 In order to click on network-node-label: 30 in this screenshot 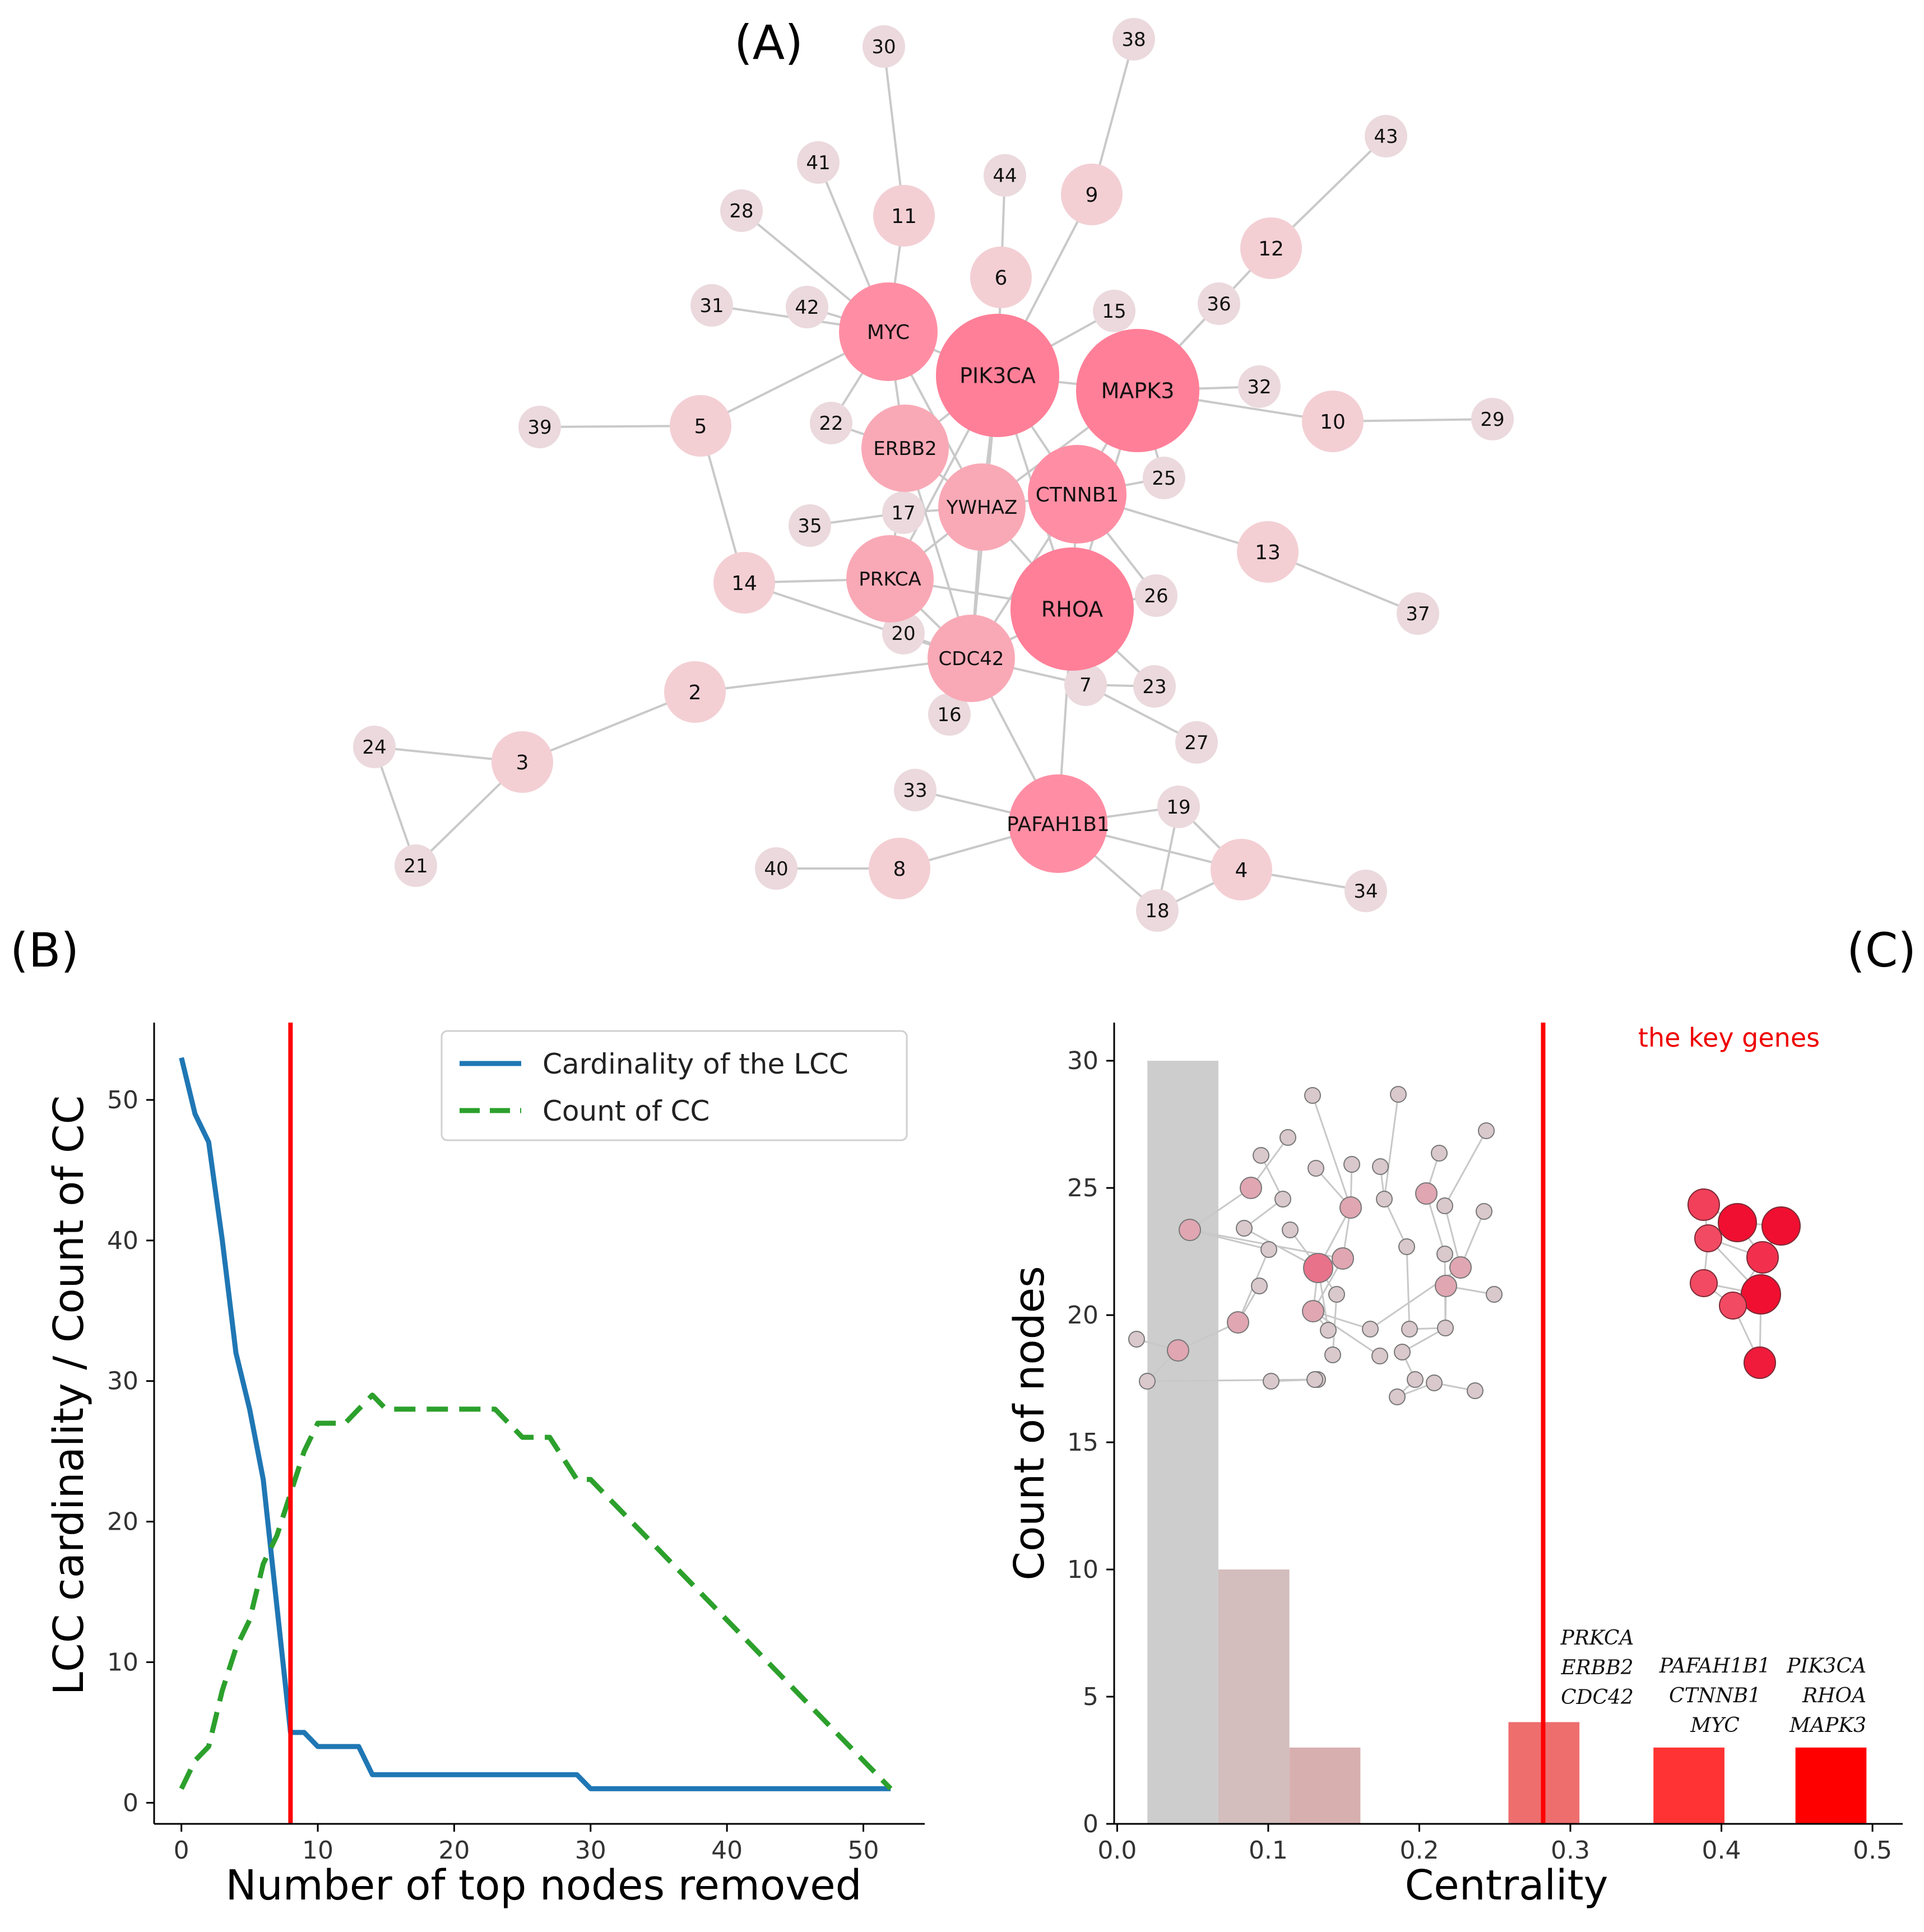, I will do `click(884, 47)`.